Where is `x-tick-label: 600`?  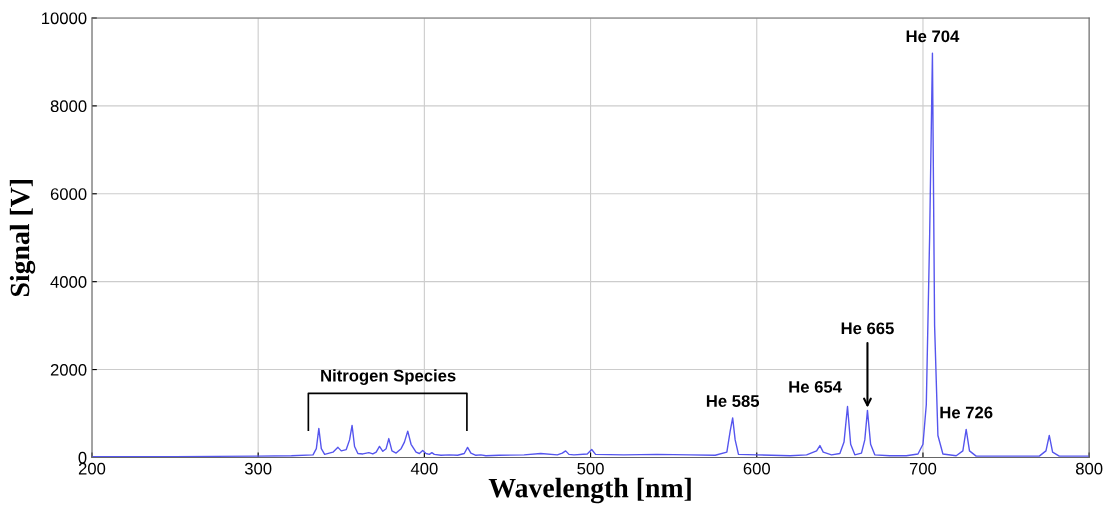 x-tick-label: 600 is located at coordinates (757, 468).